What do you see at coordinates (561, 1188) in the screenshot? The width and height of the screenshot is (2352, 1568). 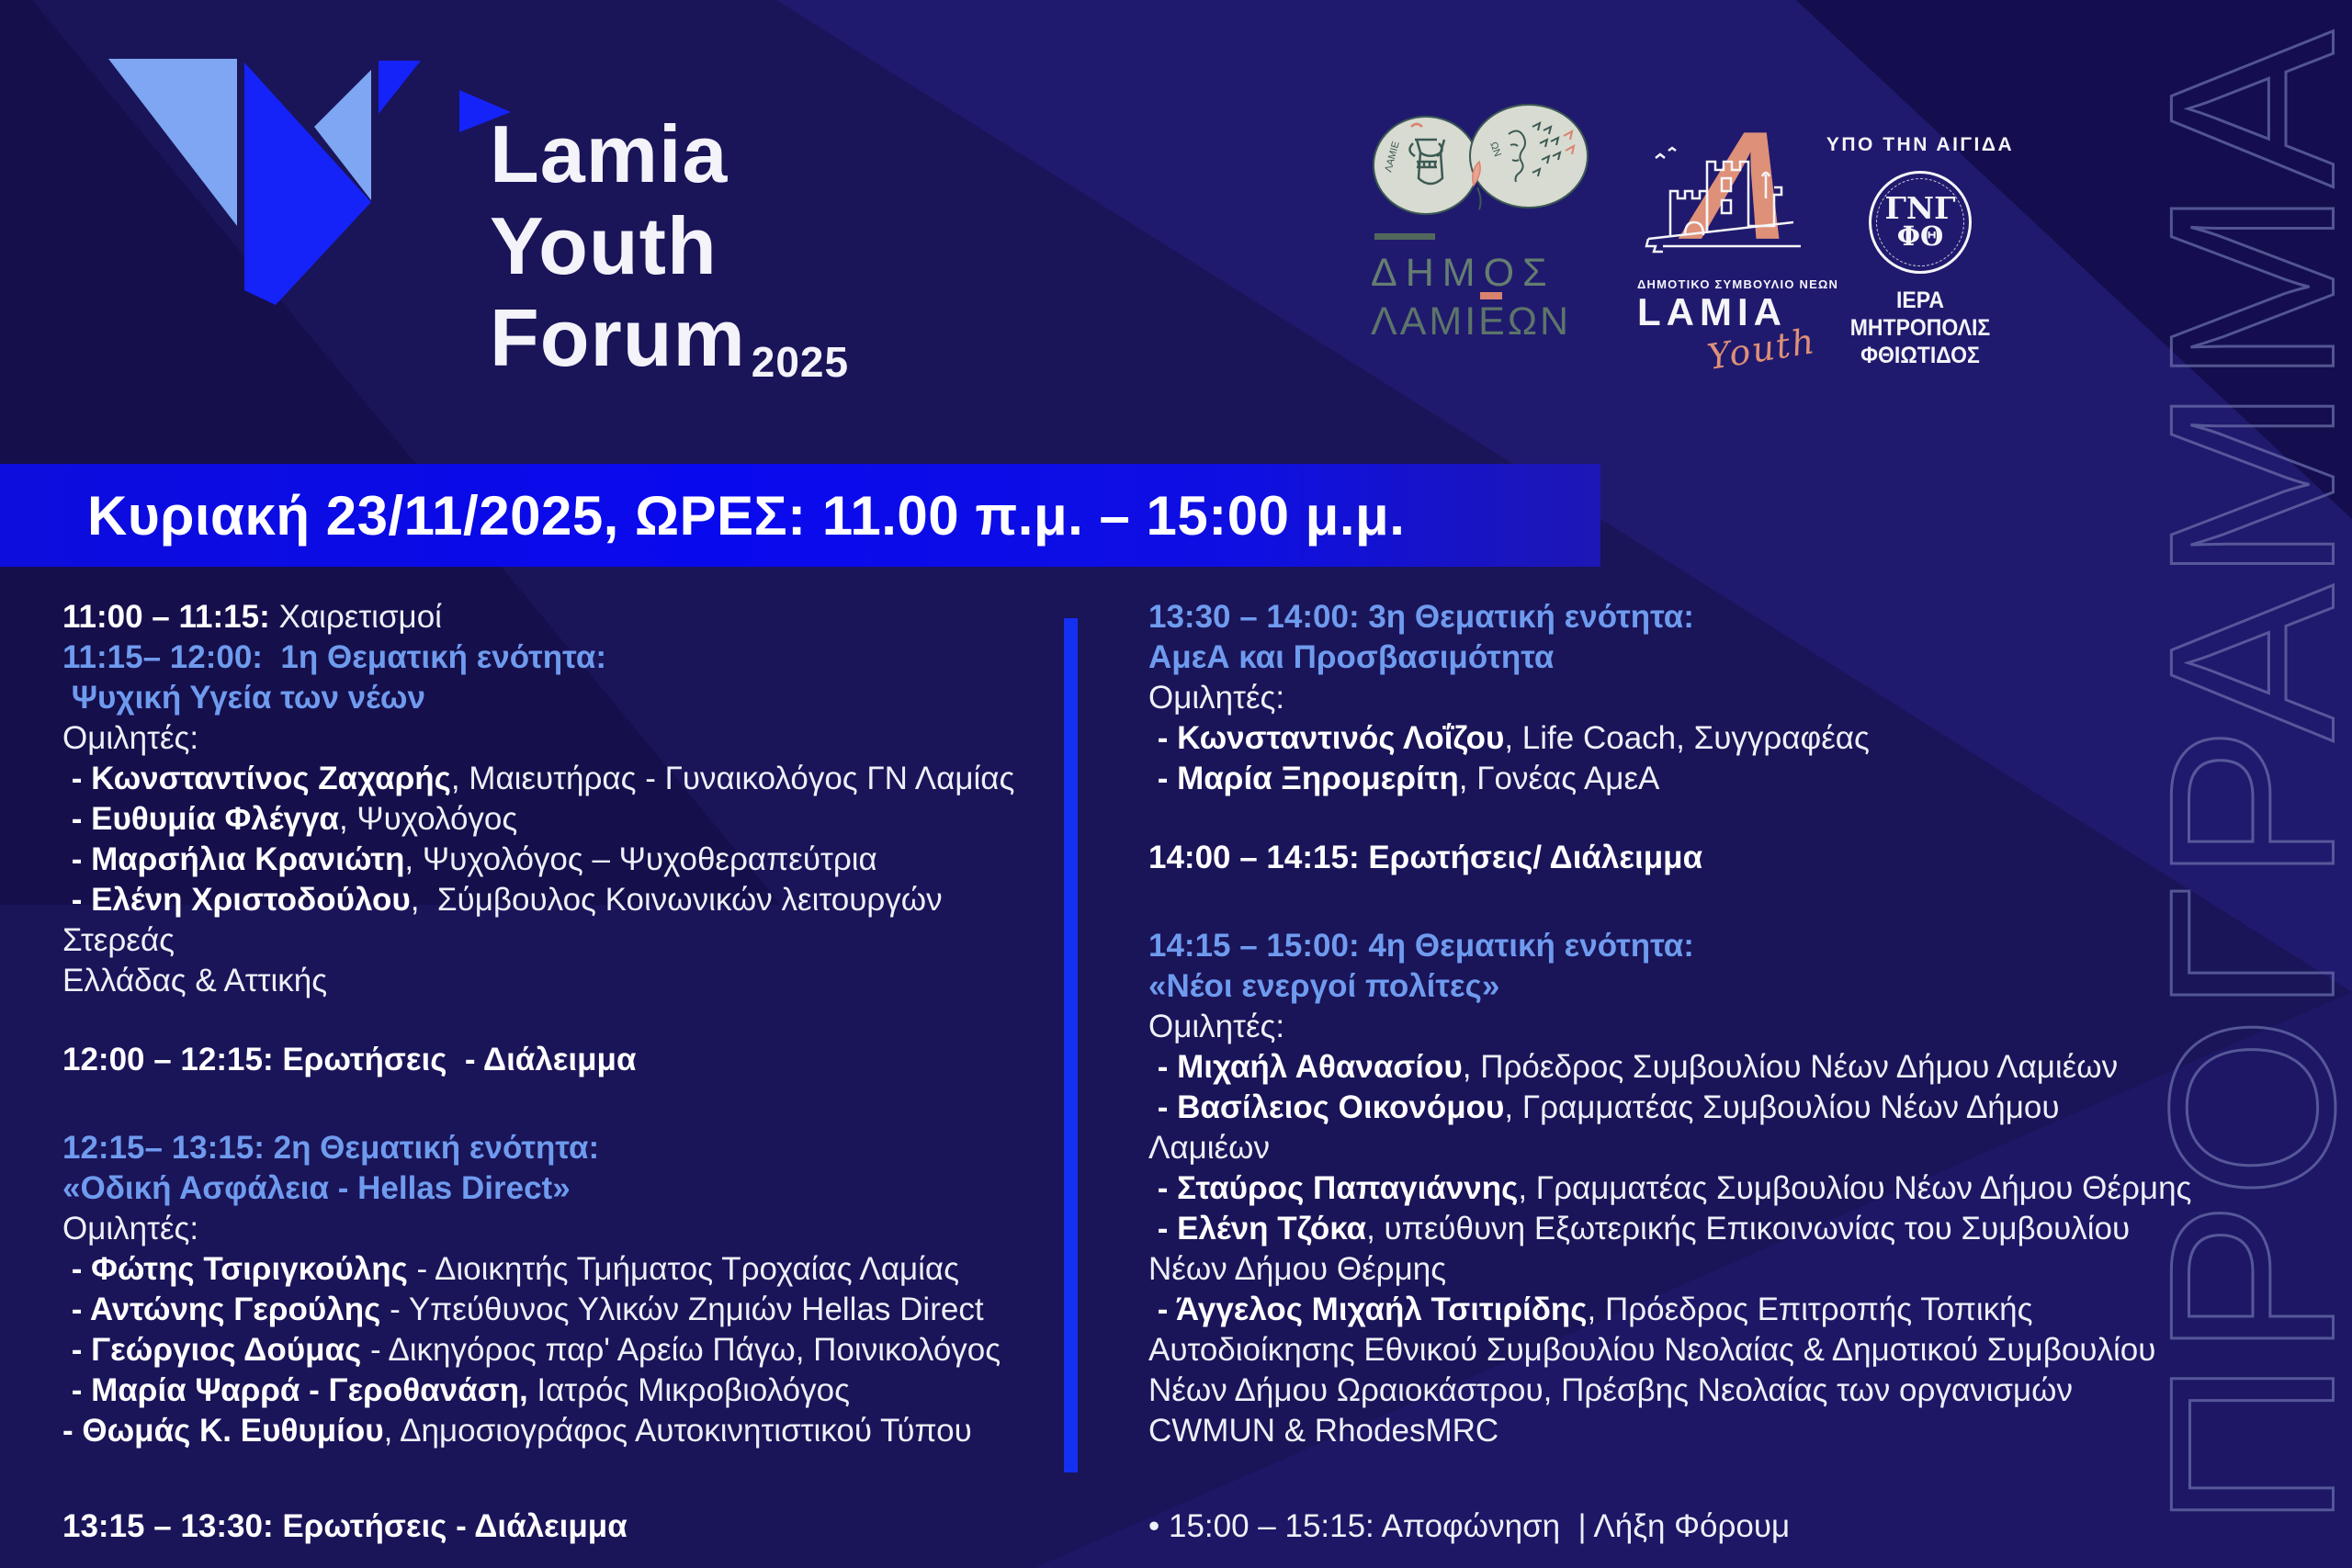 I see `program-line: «Οδική Ασφάλεια - Hellas Direct»` at bounding box center [561, 1188].